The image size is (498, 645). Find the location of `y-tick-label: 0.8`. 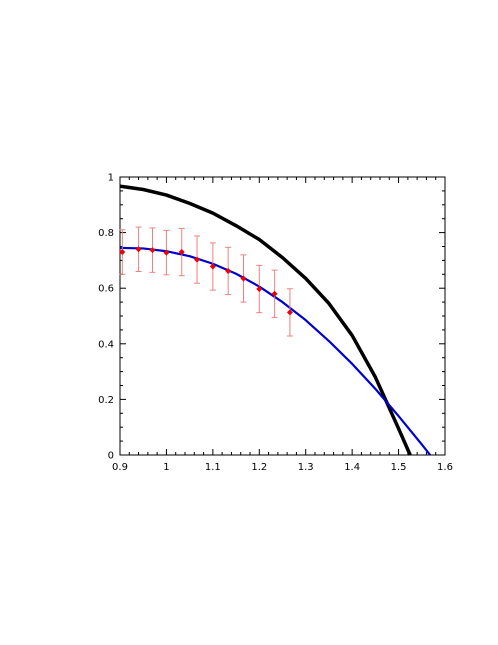

y-tick-label: 0.8 is located at coordinates (106, 233).